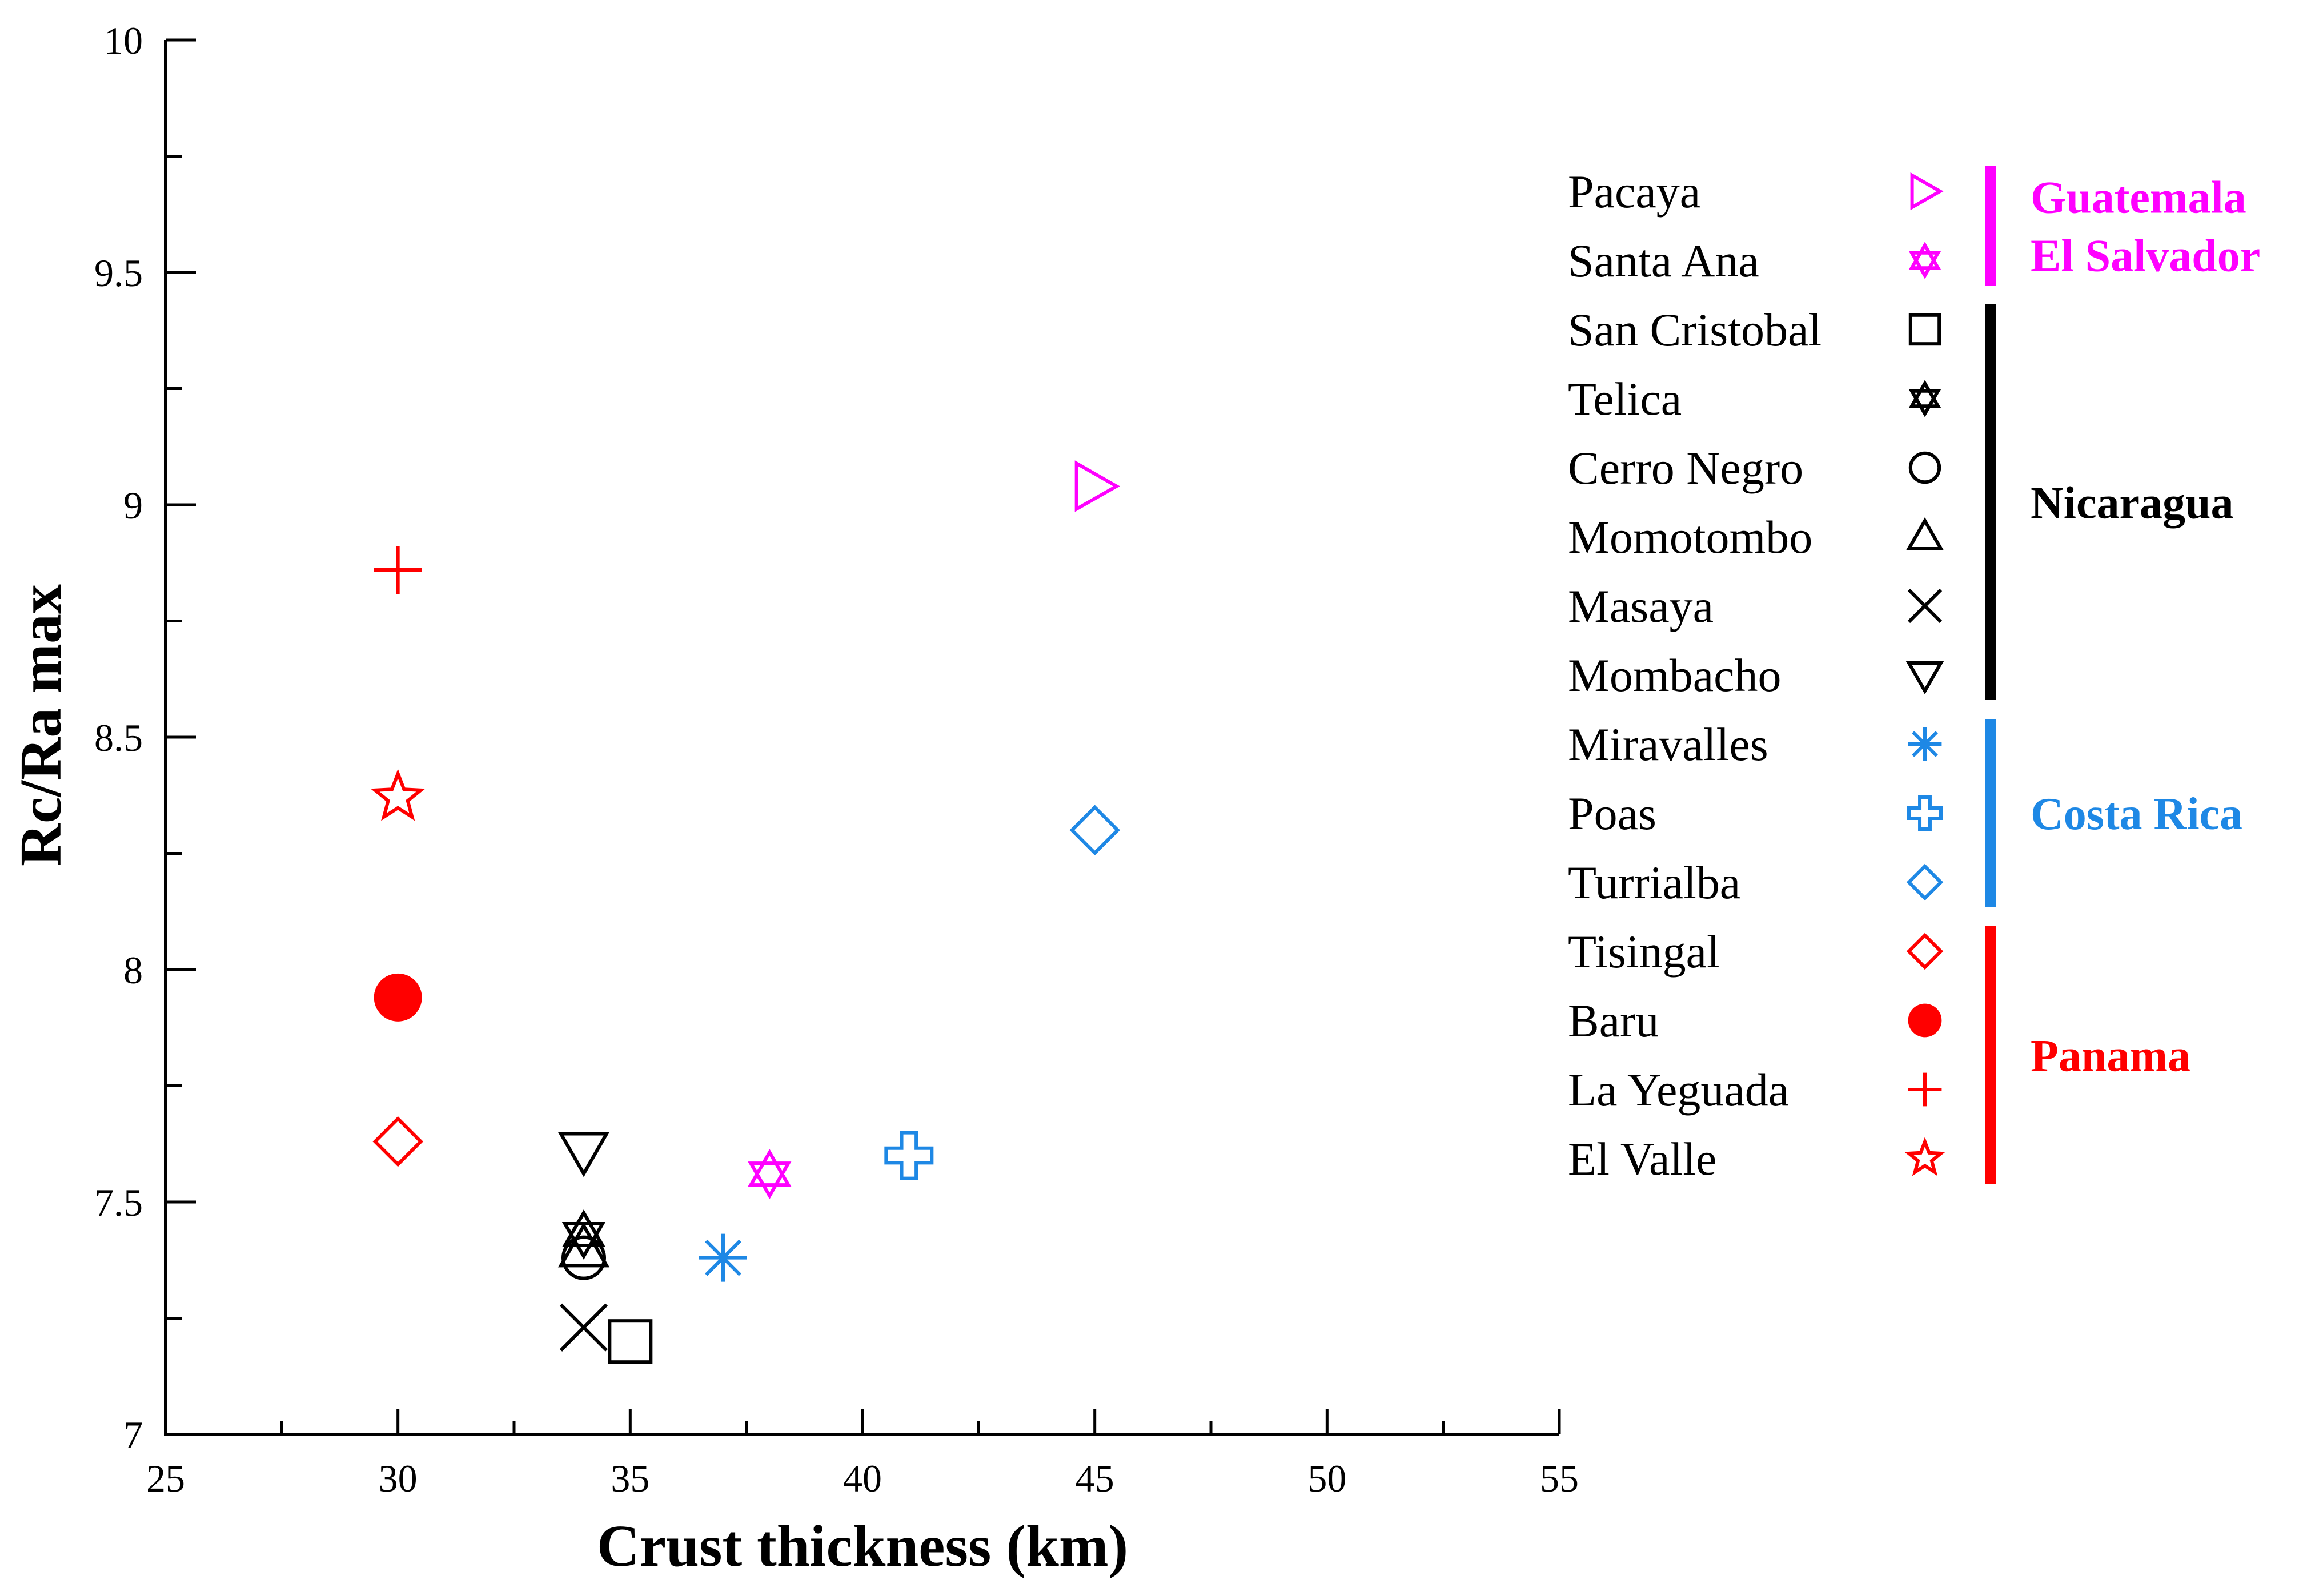  Describe the element at coordinates (119, 273) in the screenshot. I see `y-tick-label: 9.5` at that location.